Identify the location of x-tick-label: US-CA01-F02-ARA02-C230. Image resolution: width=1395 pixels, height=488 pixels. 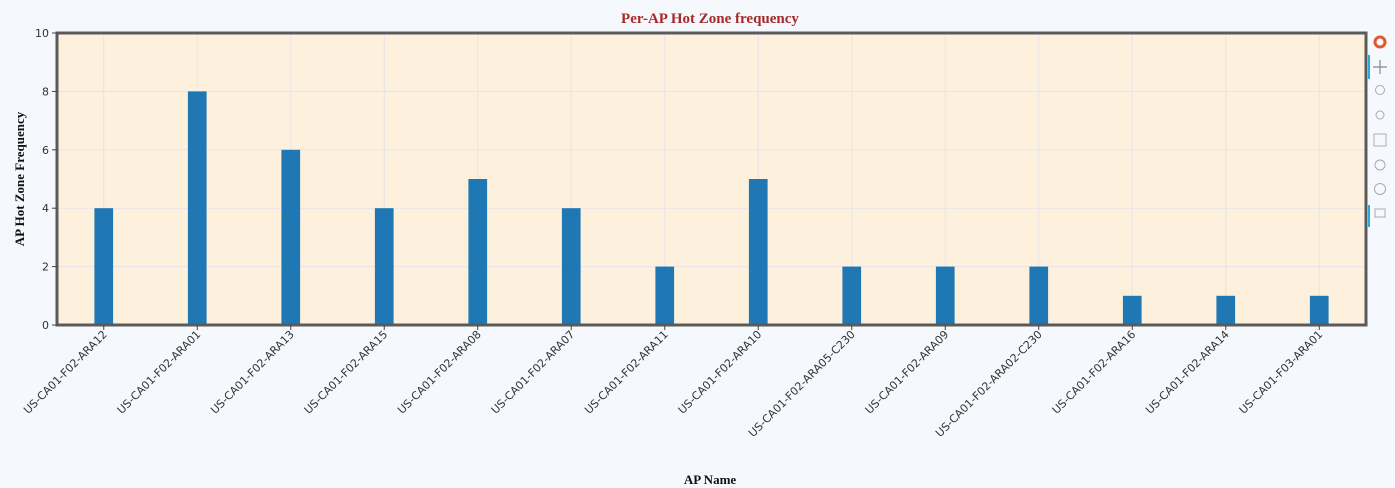
(989, 384).